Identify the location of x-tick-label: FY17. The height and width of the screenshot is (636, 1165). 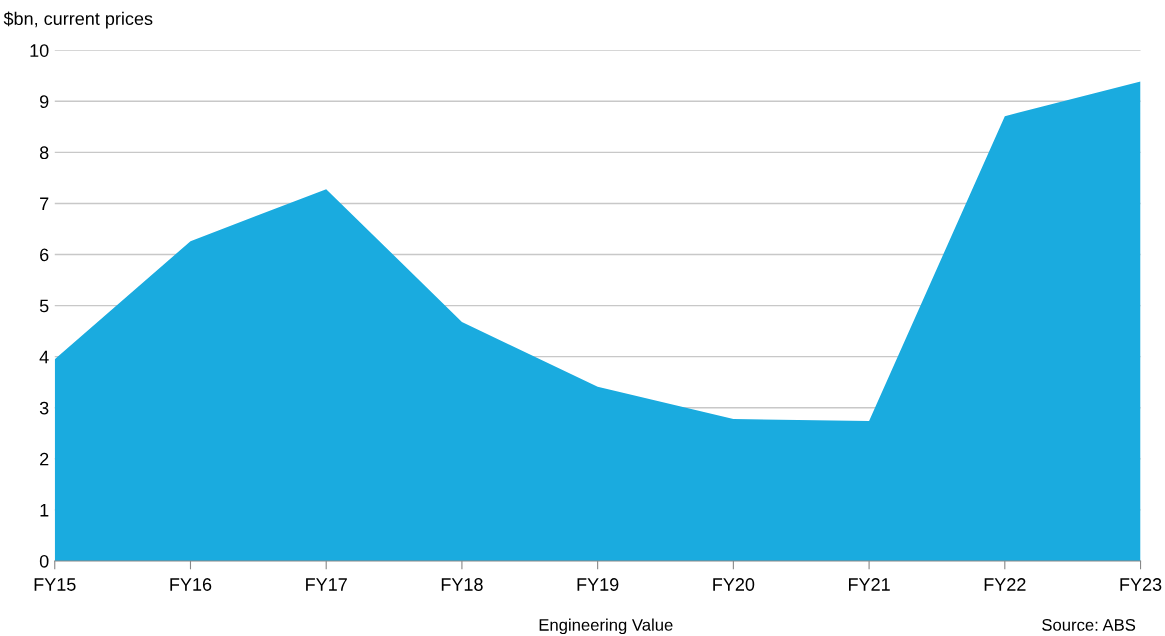
(326, 584).